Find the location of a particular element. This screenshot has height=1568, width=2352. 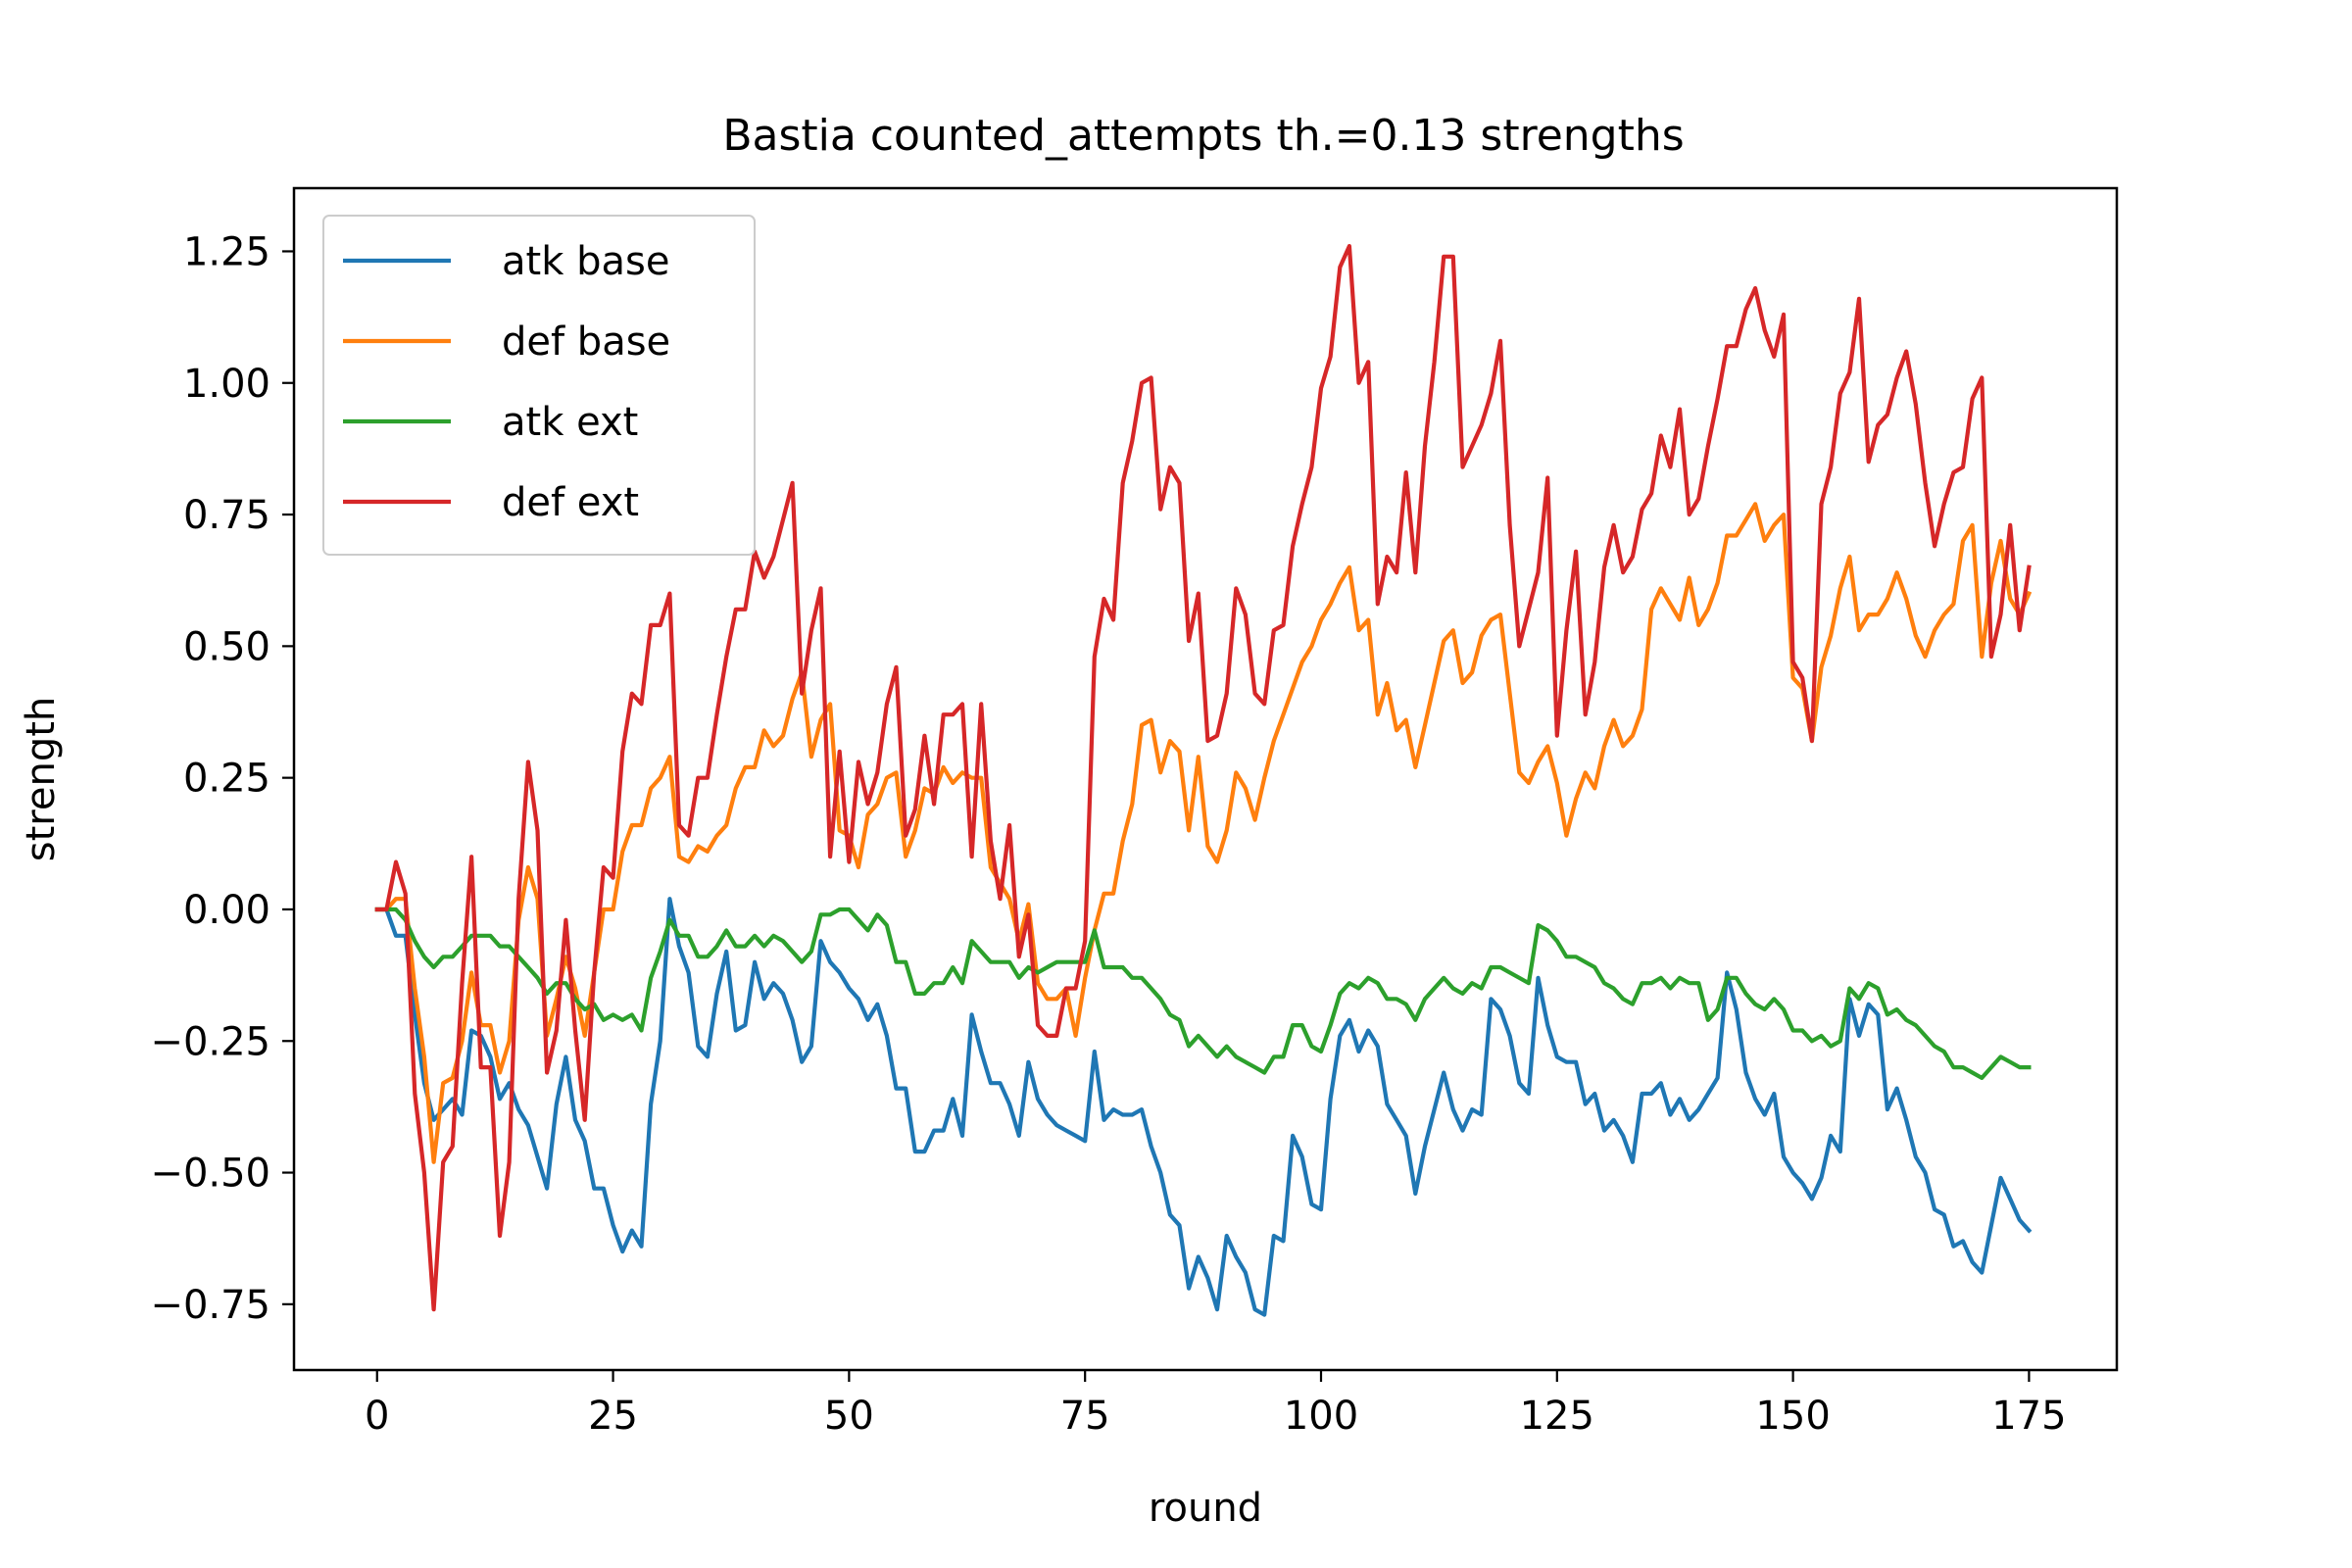

x-tick-label: 100 is located at coordinates (1321, 1416).